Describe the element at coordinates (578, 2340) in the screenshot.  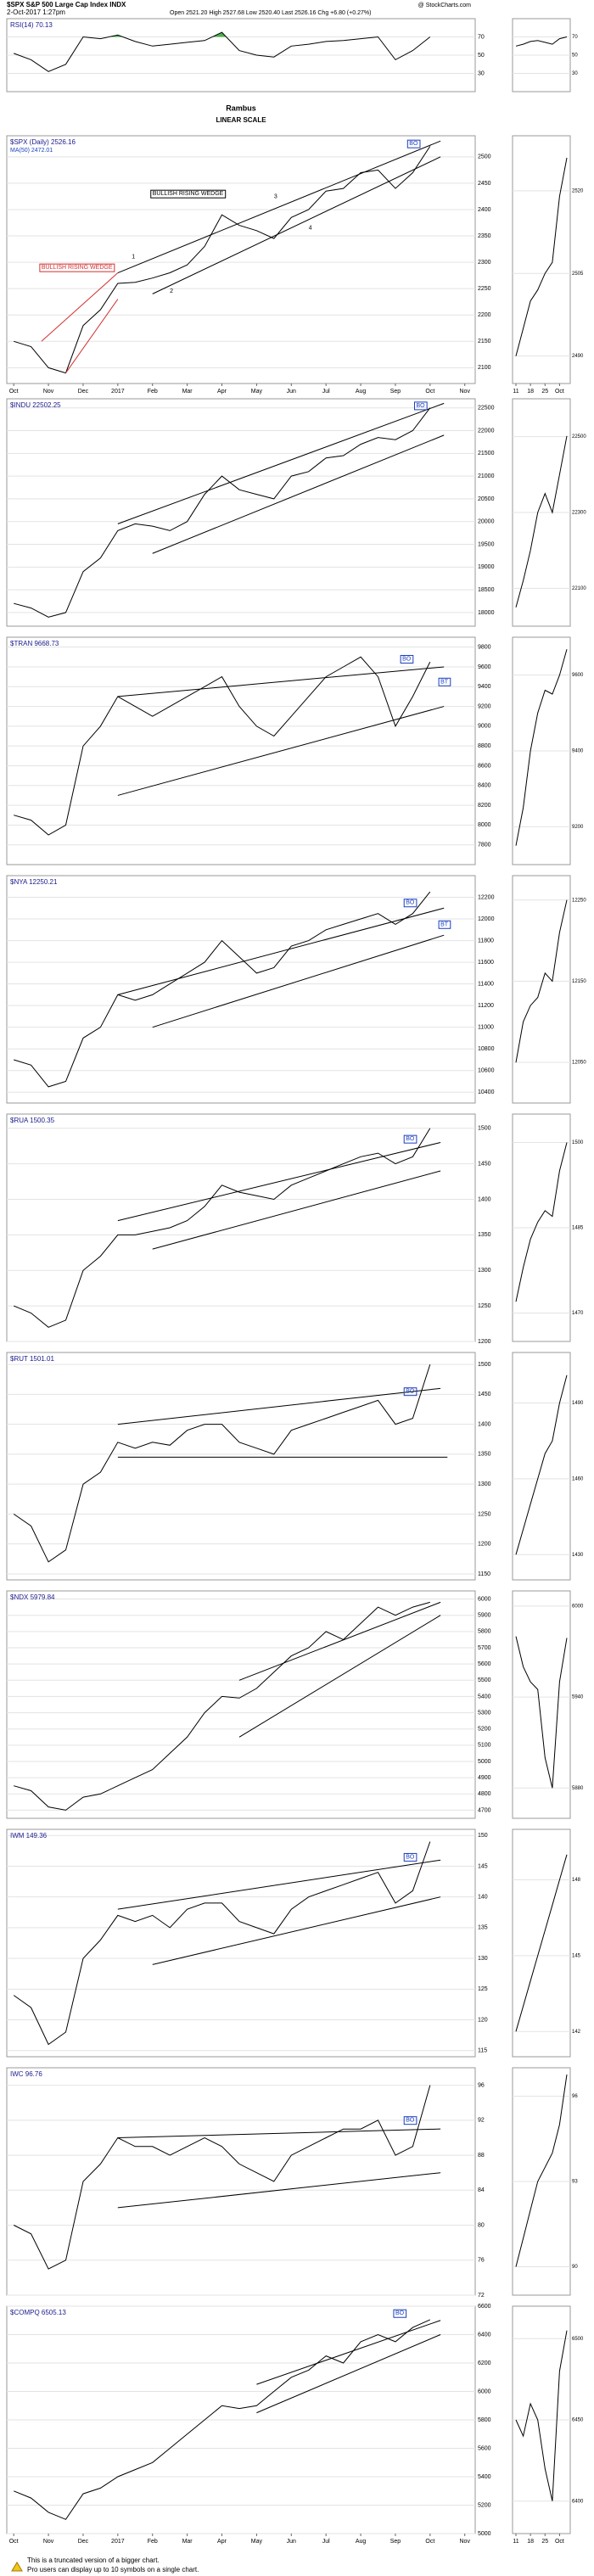
I see `mini-y-tick-label: 6500` at that location.